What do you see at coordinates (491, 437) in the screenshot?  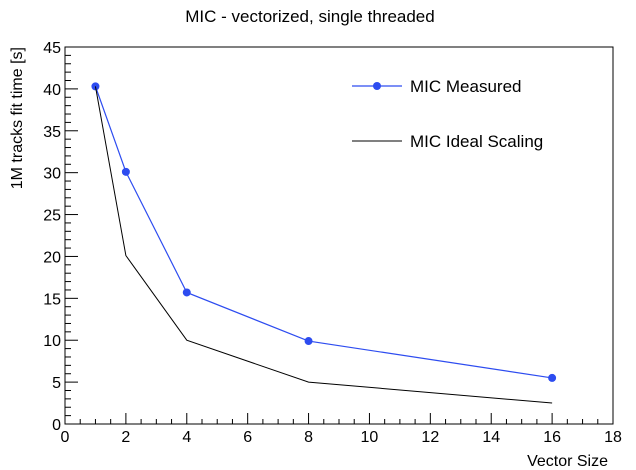 I see `x-tick-label: 14` at bounding box center [491, 437].